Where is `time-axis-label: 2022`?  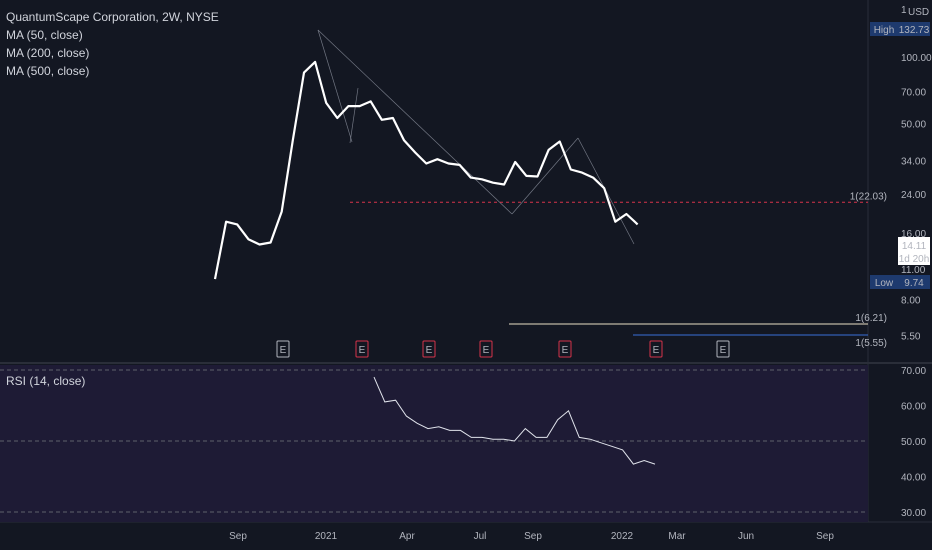 time-axis-label: 2022 is located at coordinates (622, 536).